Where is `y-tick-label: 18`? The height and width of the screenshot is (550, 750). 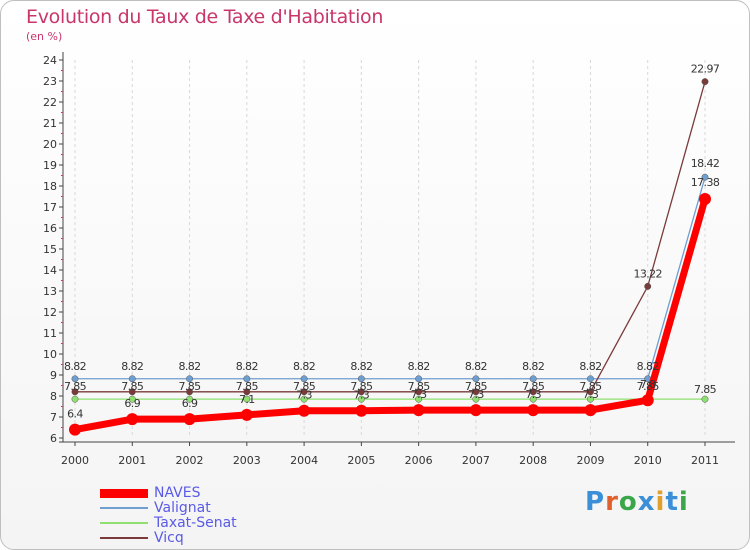
y-tick-label: 18 is located at coordinates (50, 186).